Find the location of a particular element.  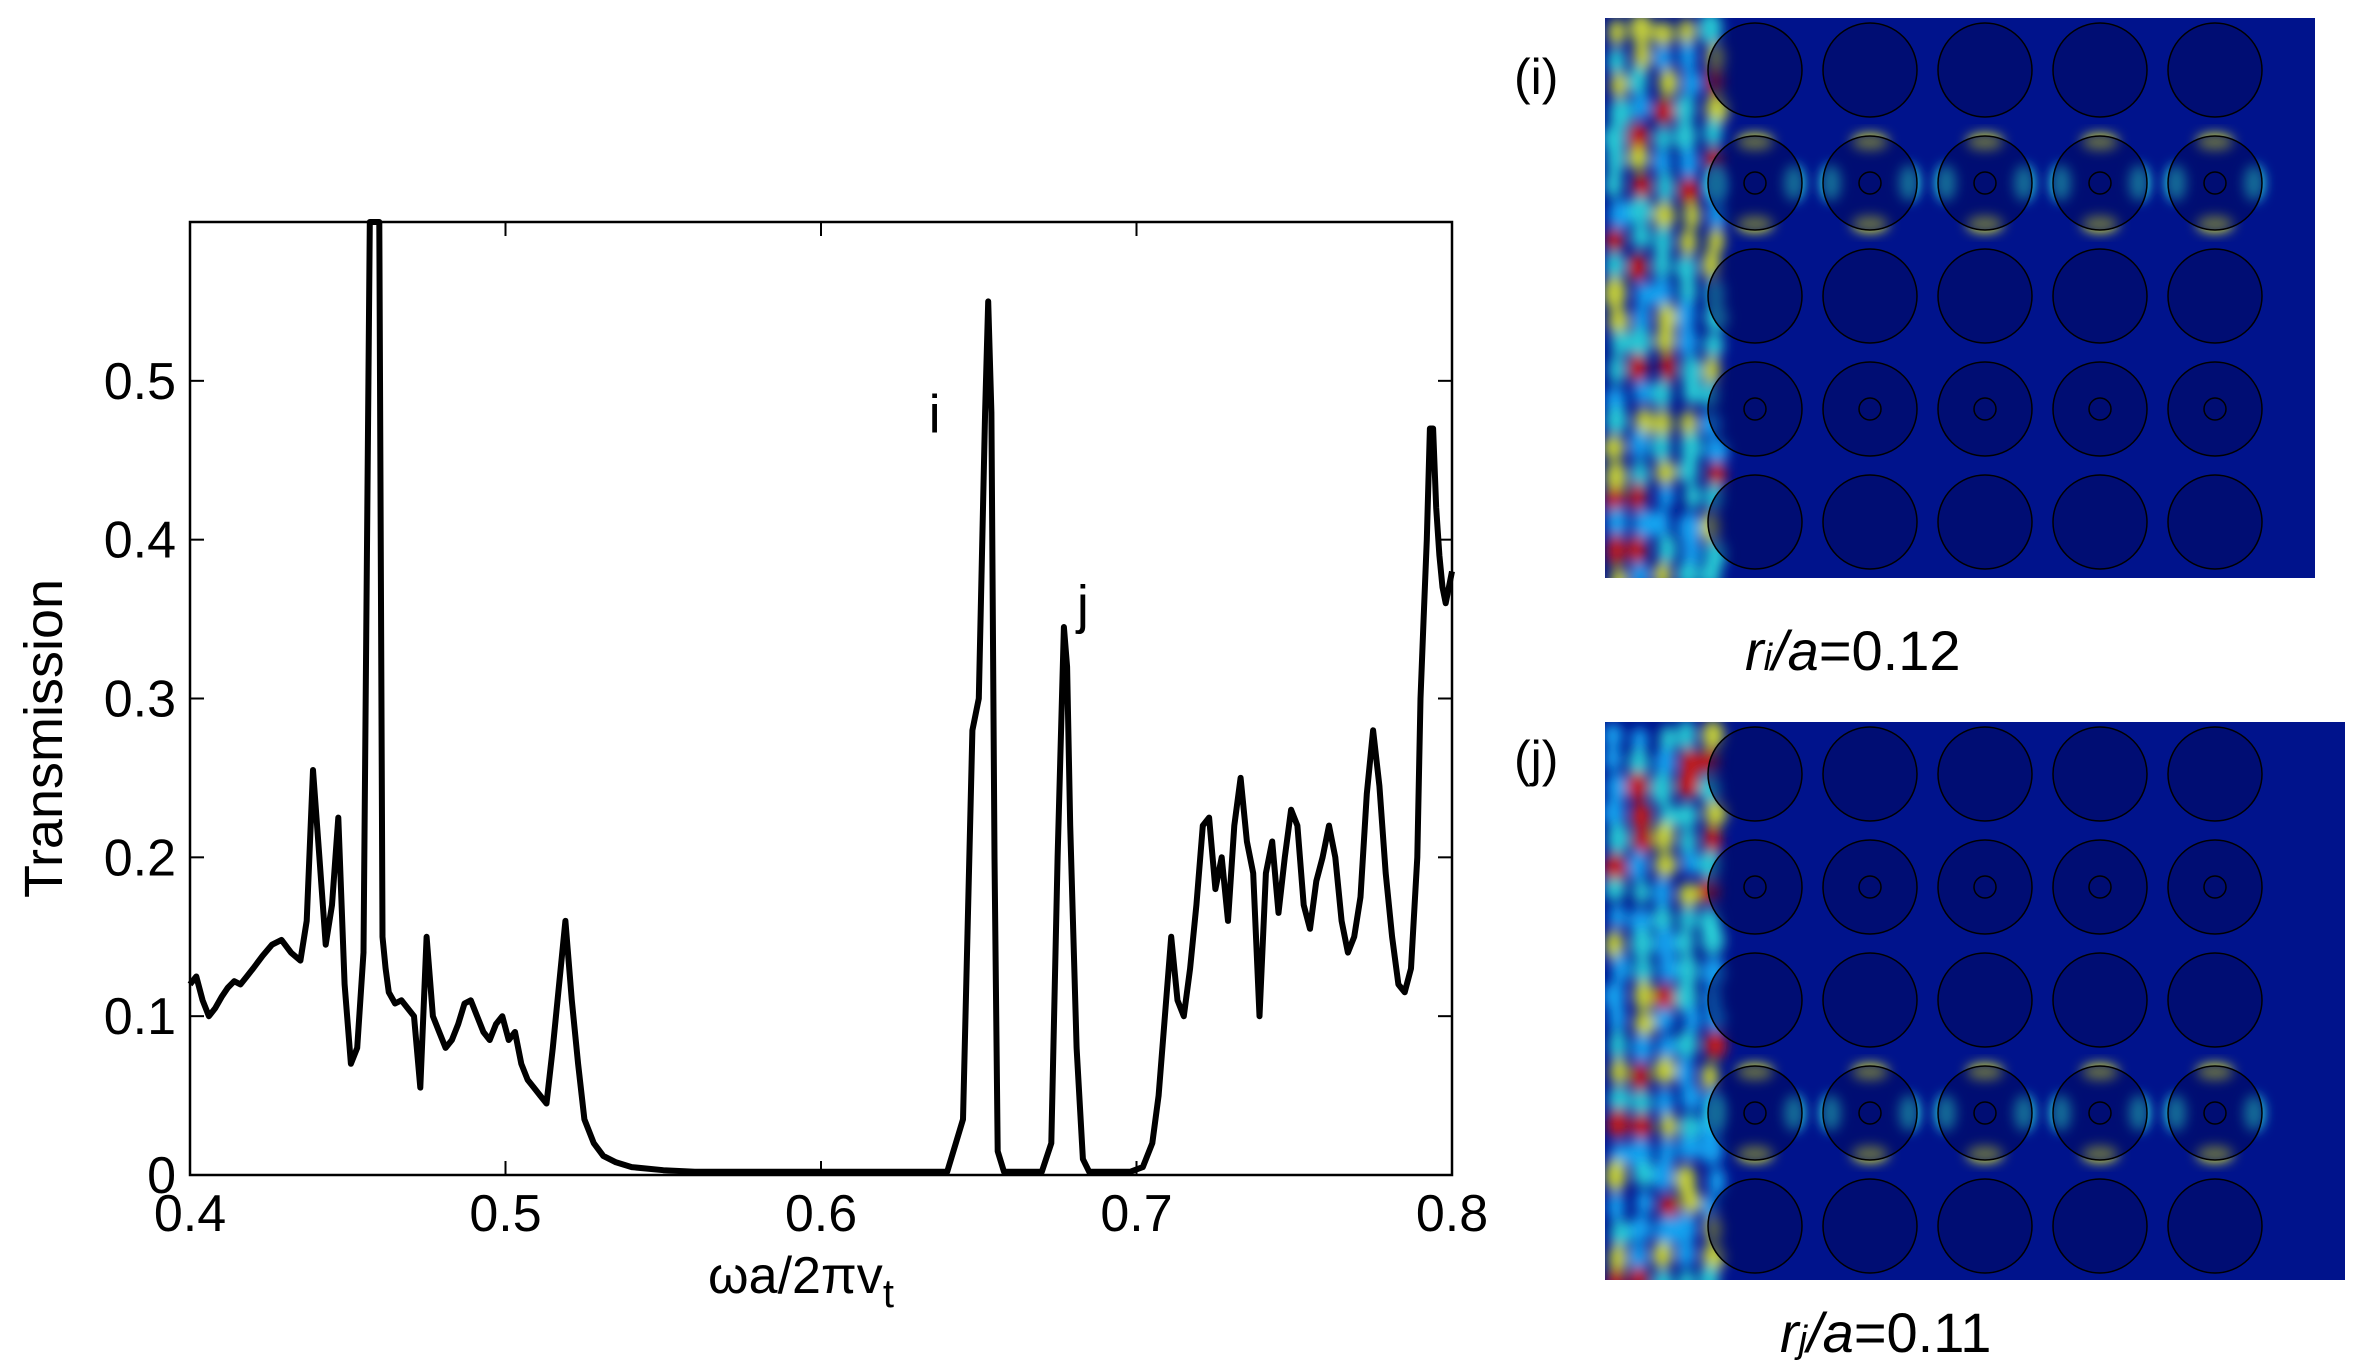

x-tick-label: 0.4 is located at coordinates (190, 1214).